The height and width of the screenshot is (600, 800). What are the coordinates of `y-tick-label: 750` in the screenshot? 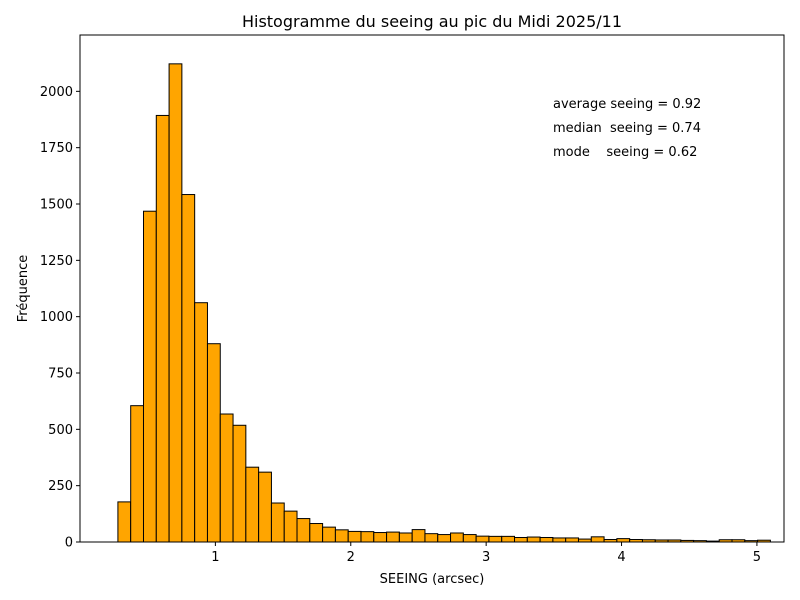 It's located at (60, 374).